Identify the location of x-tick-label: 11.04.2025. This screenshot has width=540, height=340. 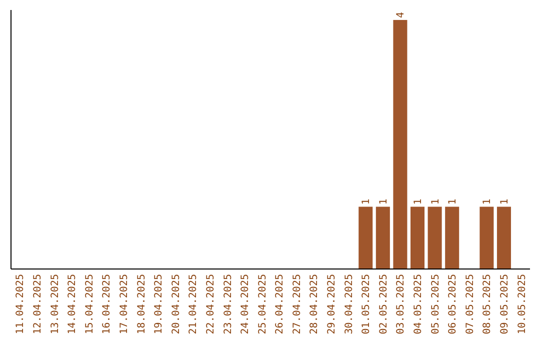
(20, 304).